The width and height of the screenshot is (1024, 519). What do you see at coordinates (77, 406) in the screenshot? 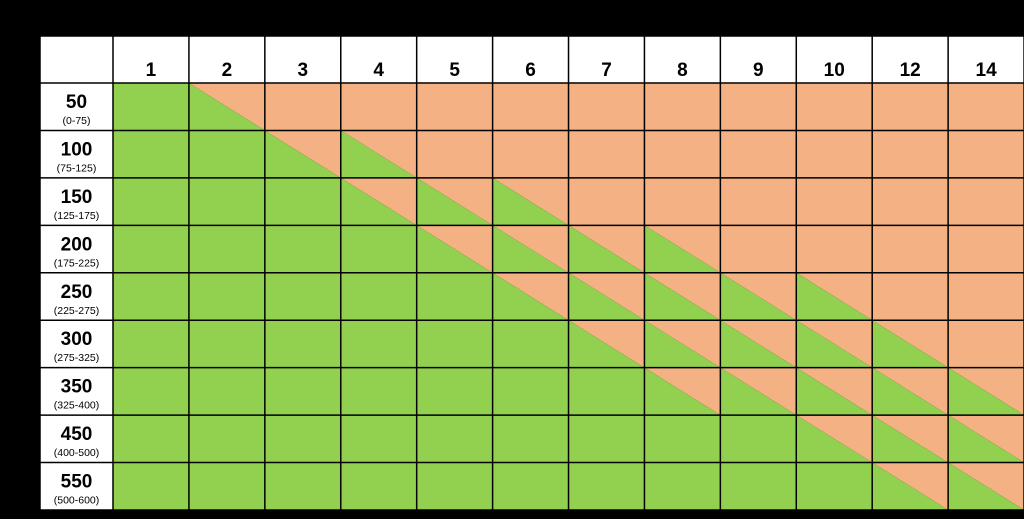
I see `row-range-350: (325-400)` at bounding box center [77, 406].